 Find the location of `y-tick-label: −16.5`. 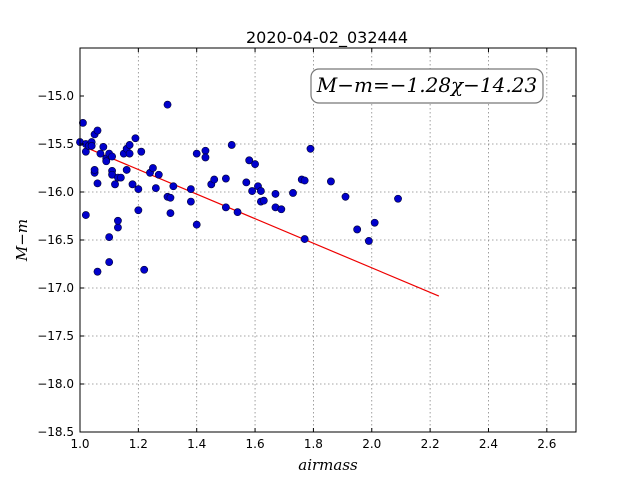

y-tick-label: −16.5 is located at coordinates (55, 240).